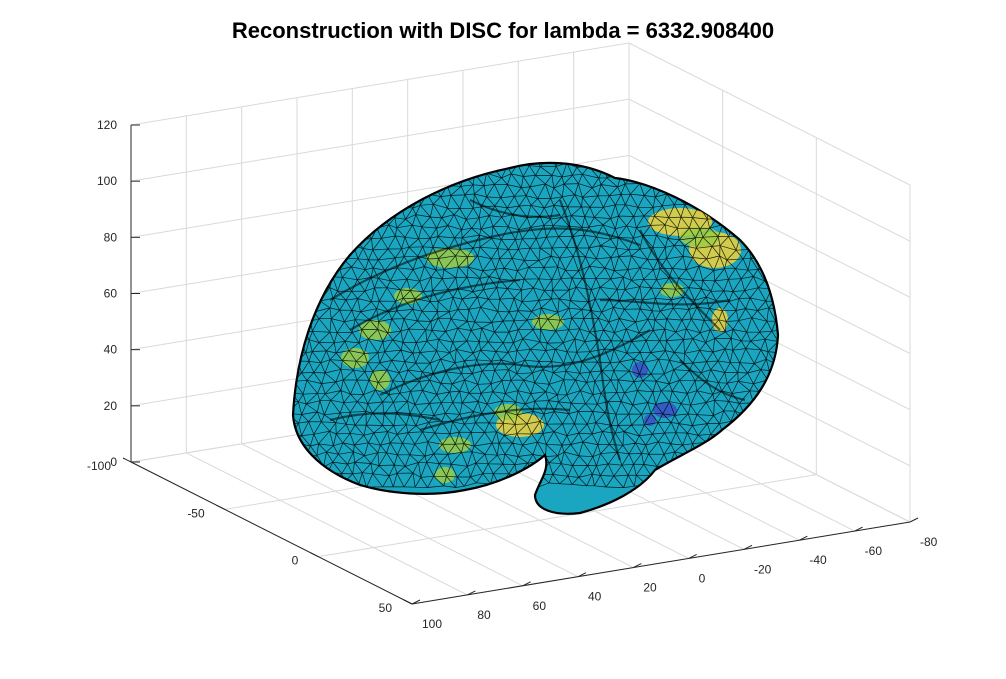 Image resolution: width=1006 pixels, height=679 pixels. Describe the element at coordinates (650, 588) in the screenshot. I see `x-tick-label: 20` at that location.